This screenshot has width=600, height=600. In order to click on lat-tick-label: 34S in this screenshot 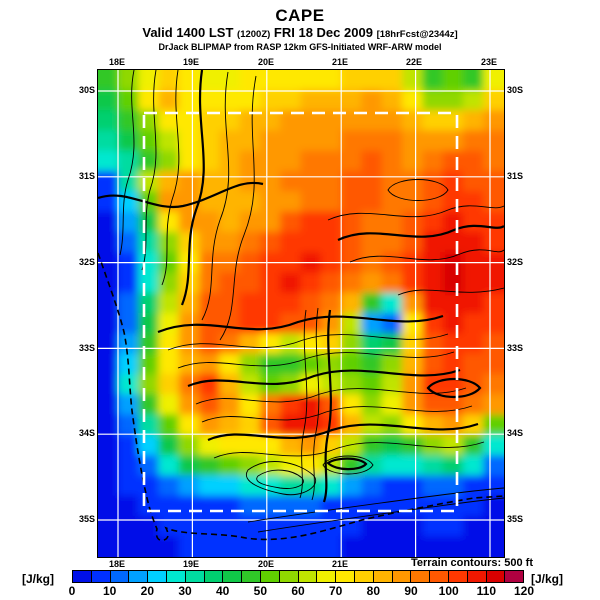, I will do `click(86, 433)`.